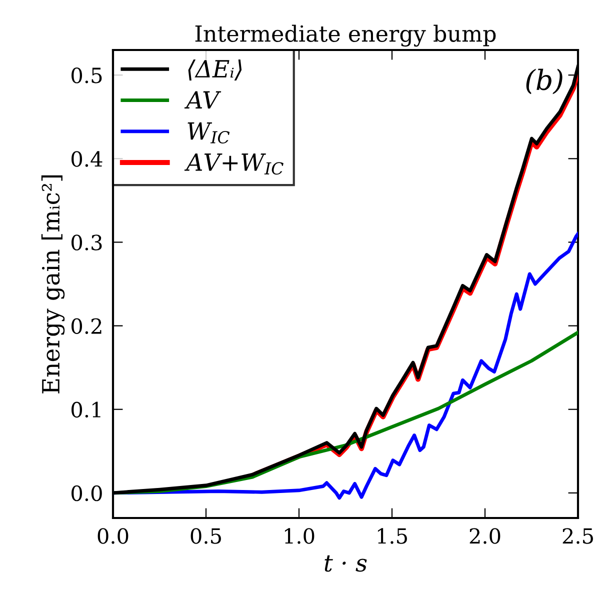 This screenshot has height=590, width=598. I want to click on chart-title: Intermediate energy bump, so click(345, 35).